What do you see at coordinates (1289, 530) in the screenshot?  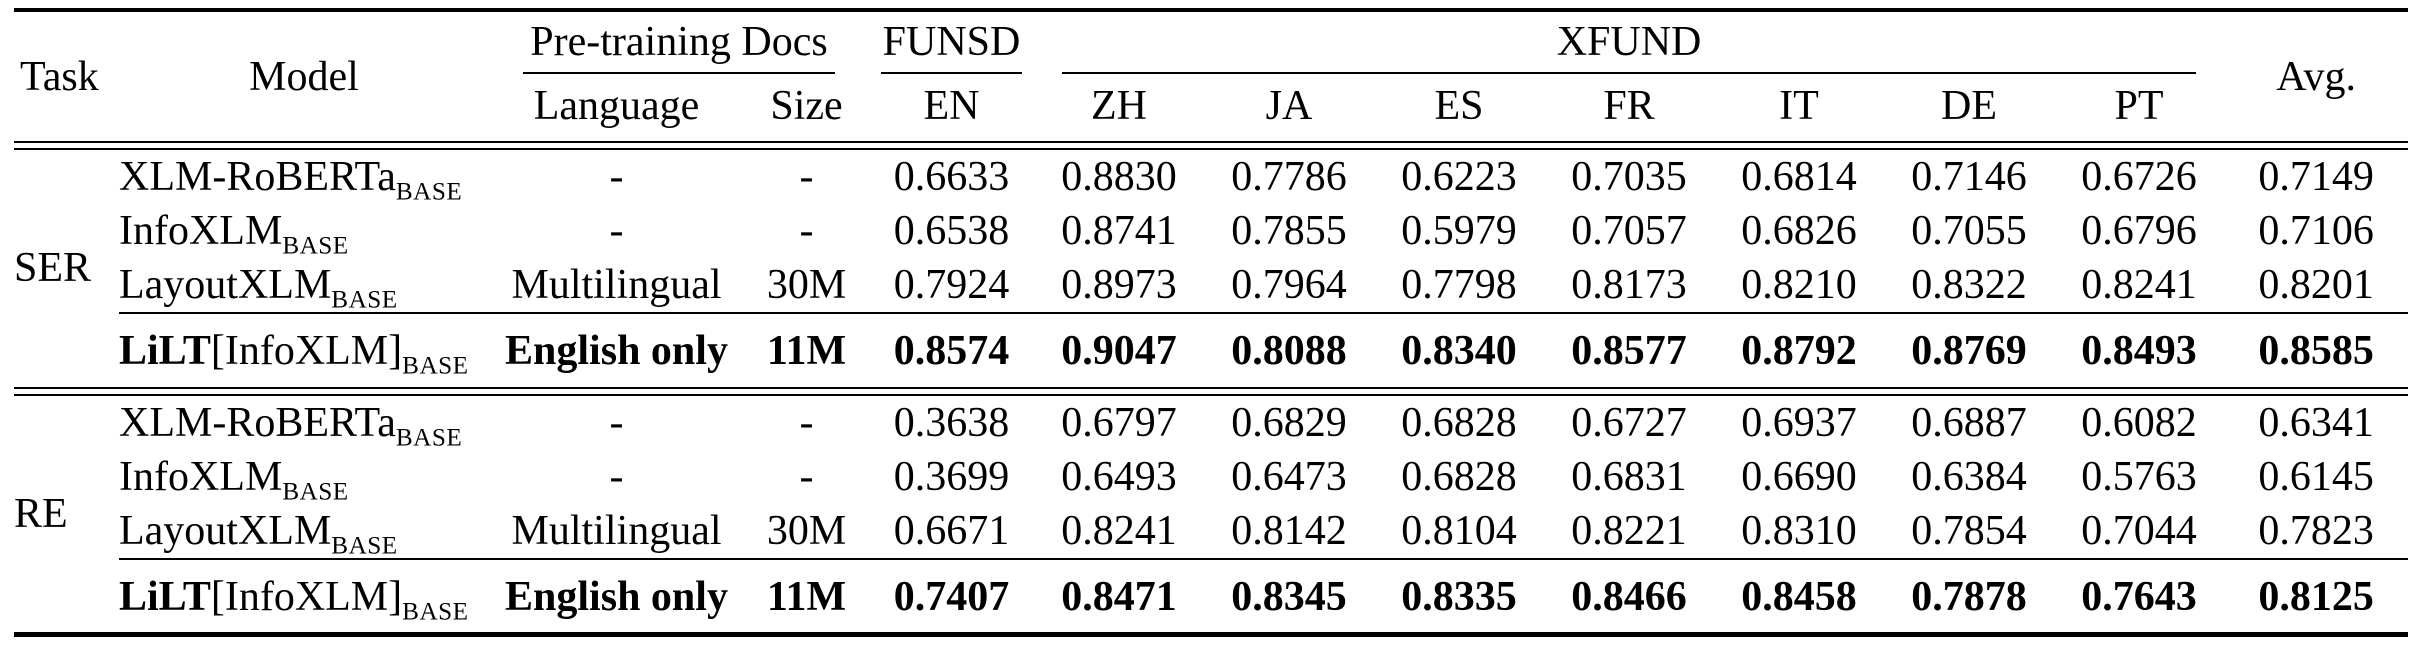 I see `score-cell: 0.8142` at bounding box center [1289, 530].